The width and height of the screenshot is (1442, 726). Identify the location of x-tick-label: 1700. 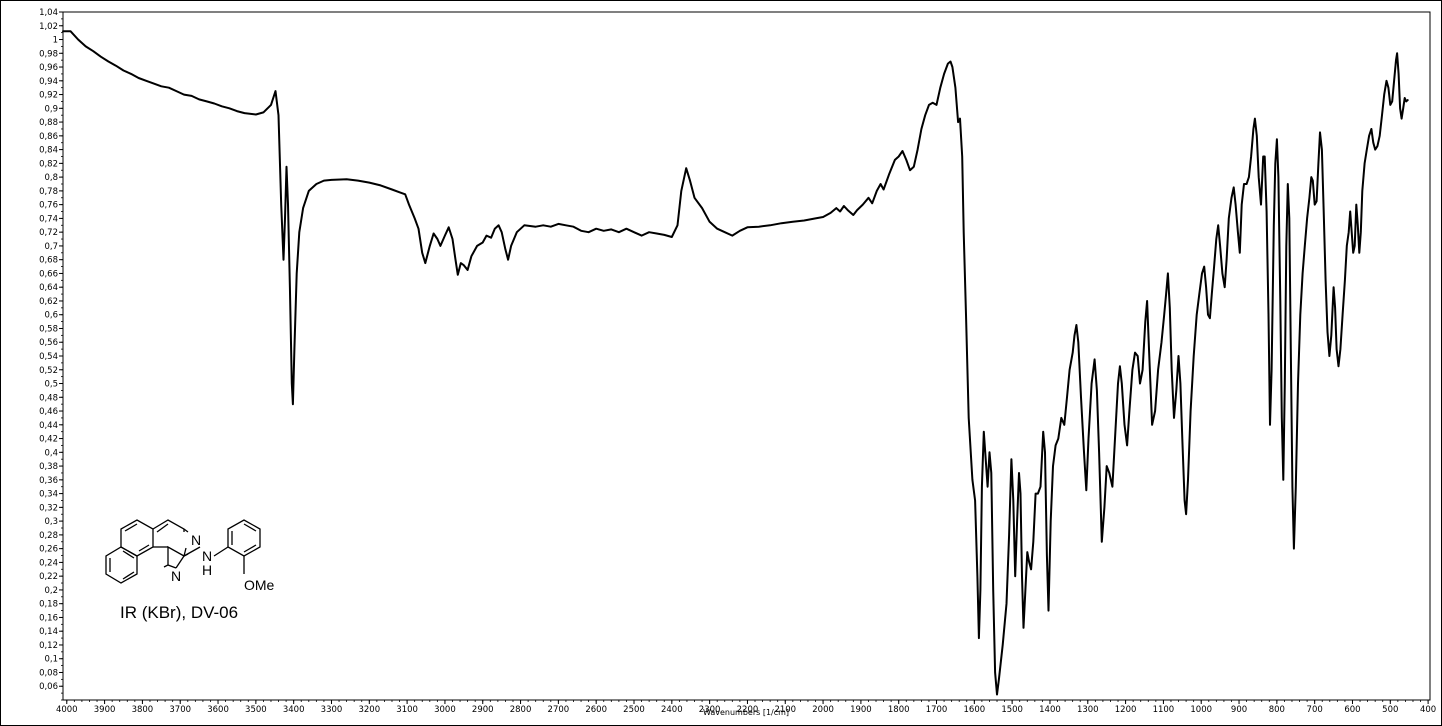
(937, 710).